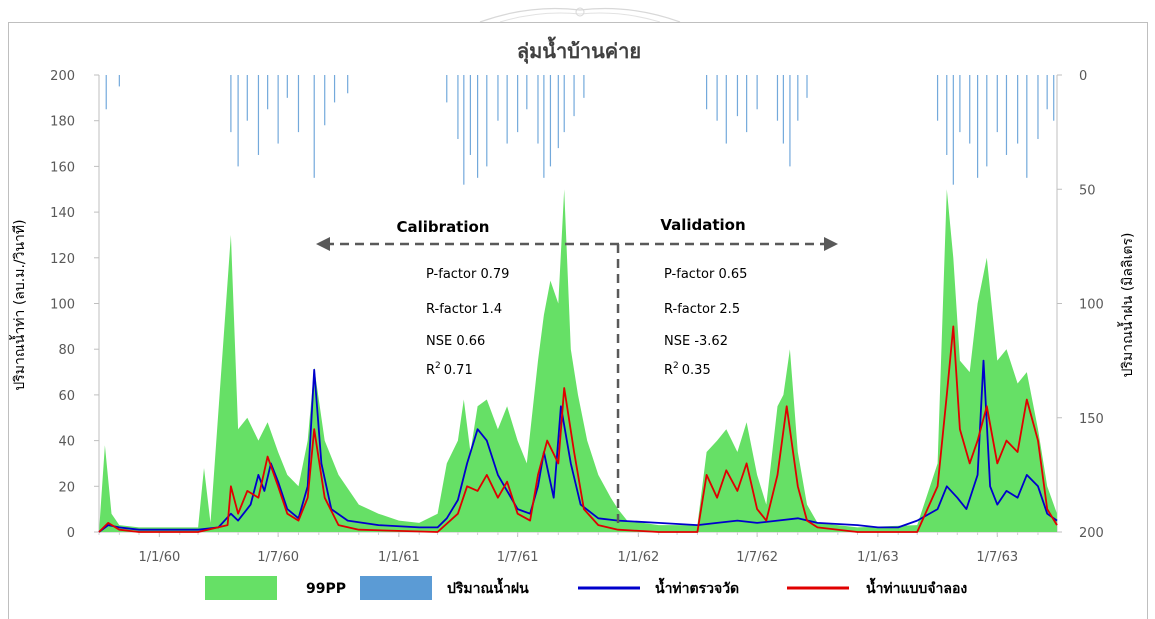  I want to click on x-tick-label: 1/7/62, so click(757, 557).